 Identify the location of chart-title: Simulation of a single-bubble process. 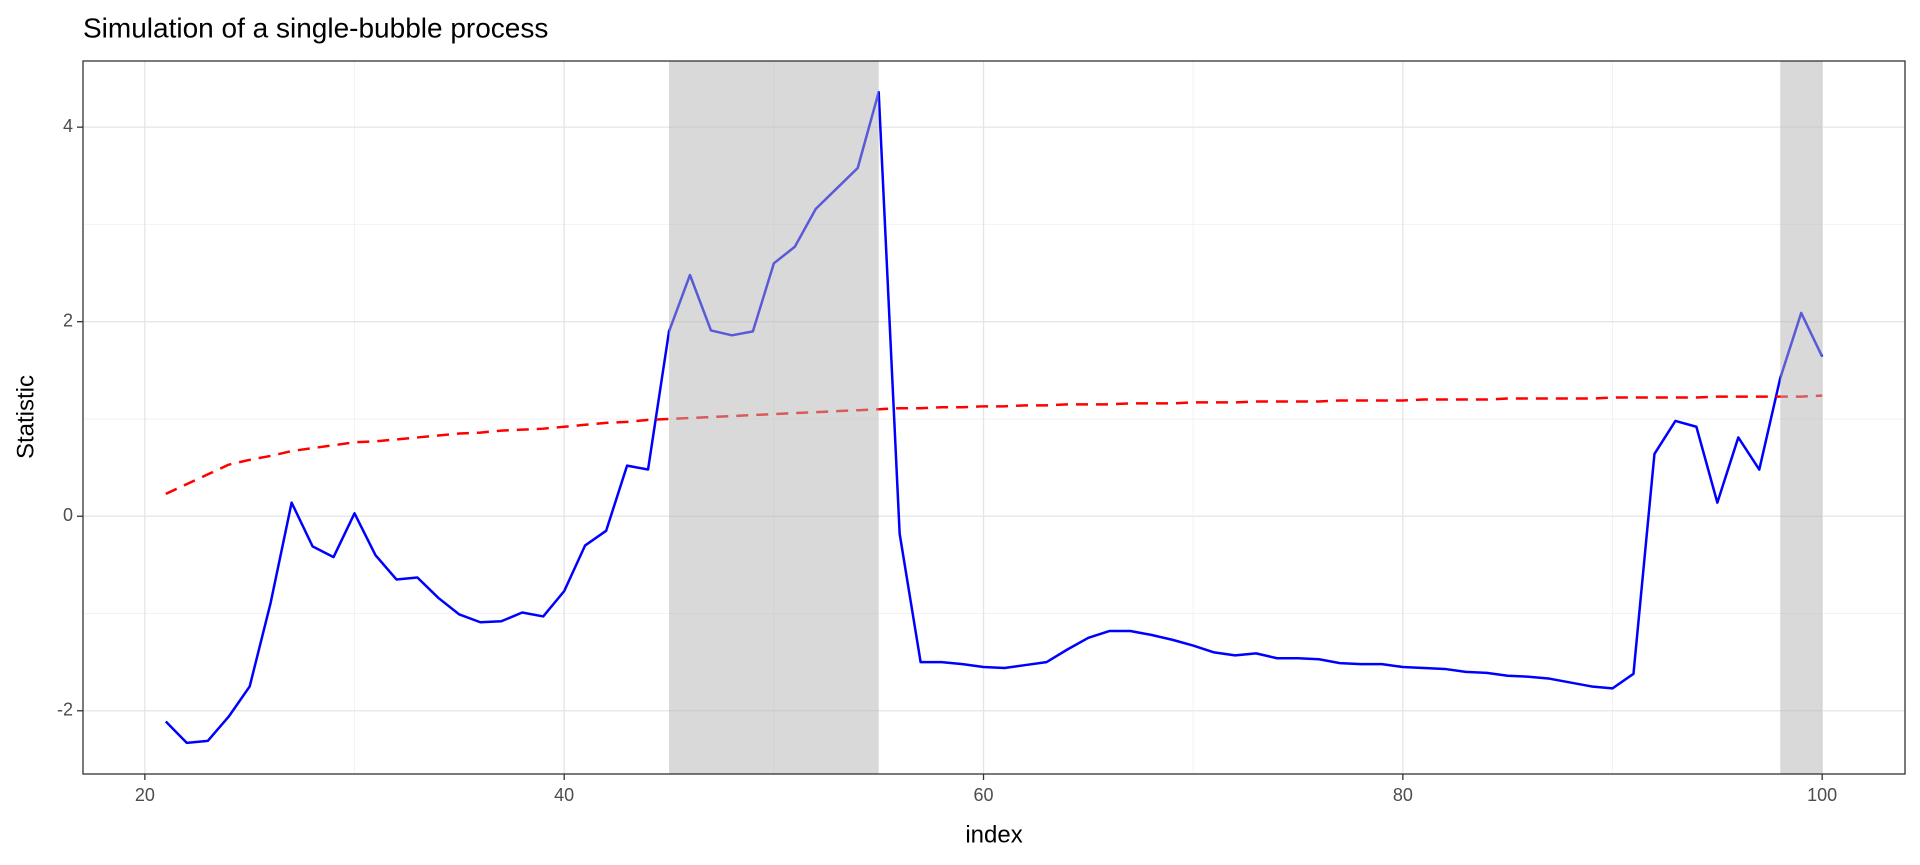
(315, 27).